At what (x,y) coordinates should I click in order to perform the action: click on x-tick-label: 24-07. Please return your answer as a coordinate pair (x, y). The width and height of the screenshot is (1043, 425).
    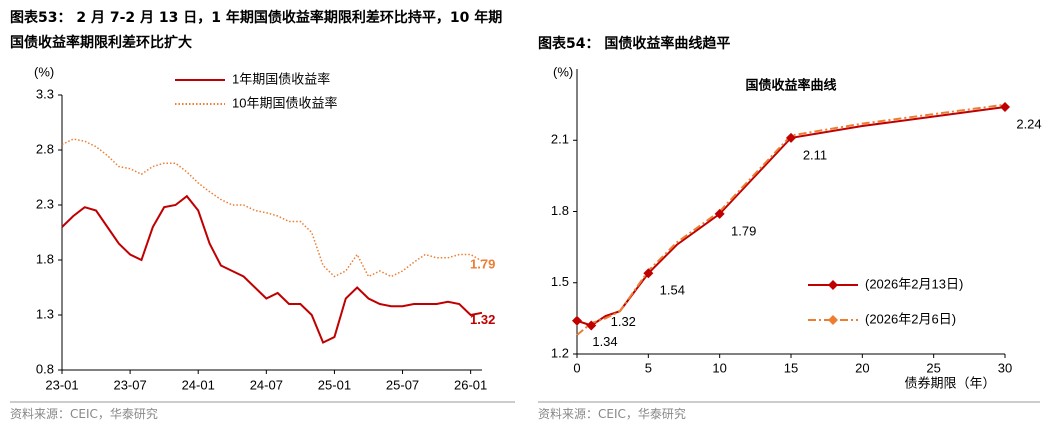
    Looking at the image, I should click on (266, 384).